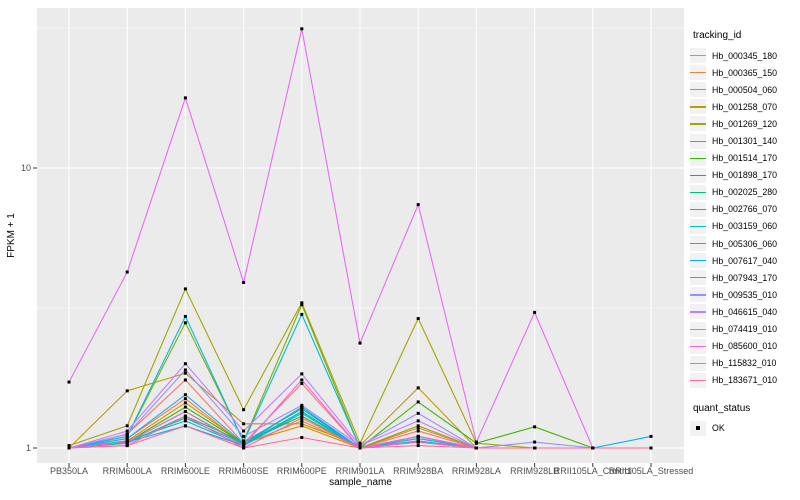 Image resolution: width=800 pixels, height=500 pixels. I want to click on legend-item-Hb_003159_060: Hb_003159_060, so click(744, 226).